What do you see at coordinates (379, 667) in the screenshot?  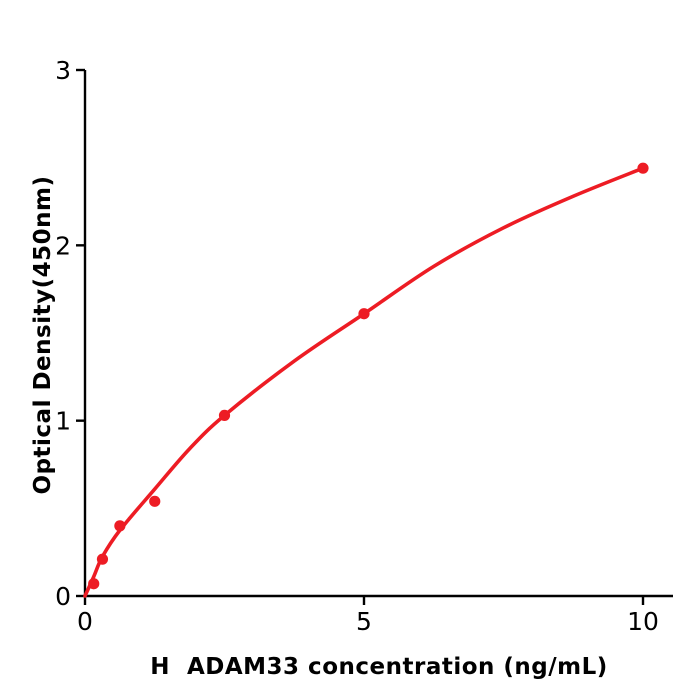 I see `x-axis-label: H ADAM33 concentration (ng/mL)` at bounding box center [379, 667].